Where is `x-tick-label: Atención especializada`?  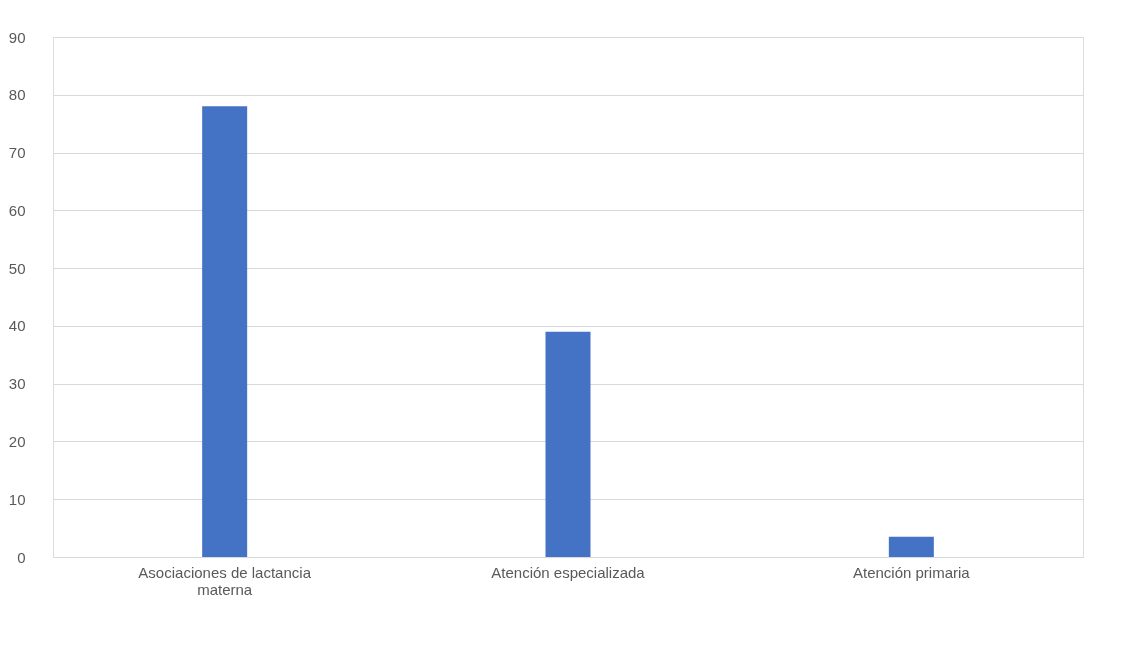
x-tick-label: Atención especializada is located at coordinates (568, 572).